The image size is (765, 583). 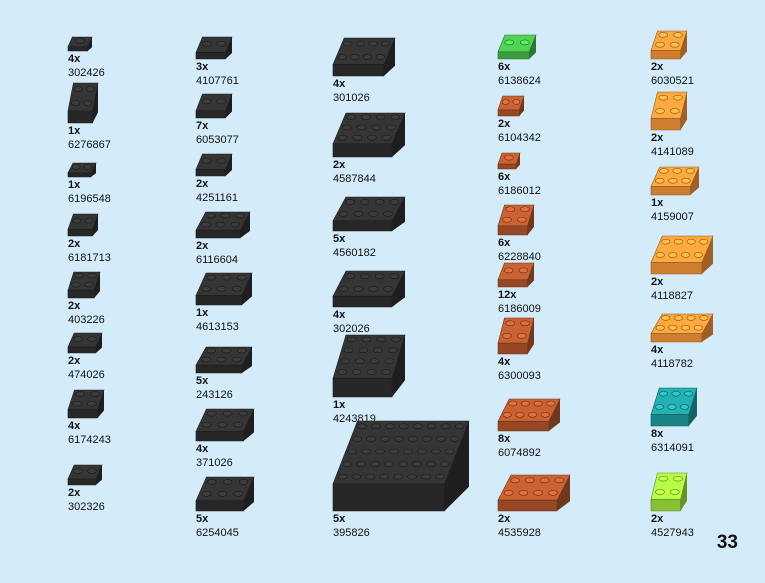 I want to click on part-number: 4251161, so click(x=217, y=198).